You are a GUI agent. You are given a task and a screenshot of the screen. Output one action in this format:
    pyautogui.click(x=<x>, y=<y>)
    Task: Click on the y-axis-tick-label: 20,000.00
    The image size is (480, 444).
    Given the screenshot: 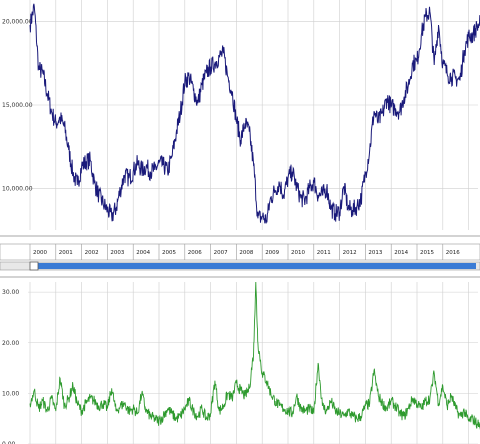 What is the action you would take?
    pyautogui.click(x=17, y=22)
    